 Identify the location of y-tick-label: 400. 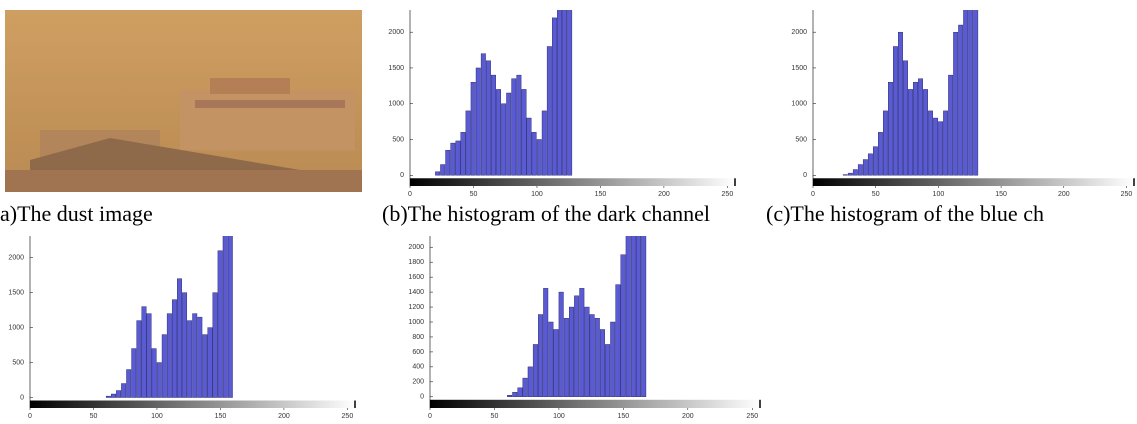
(418, 367).